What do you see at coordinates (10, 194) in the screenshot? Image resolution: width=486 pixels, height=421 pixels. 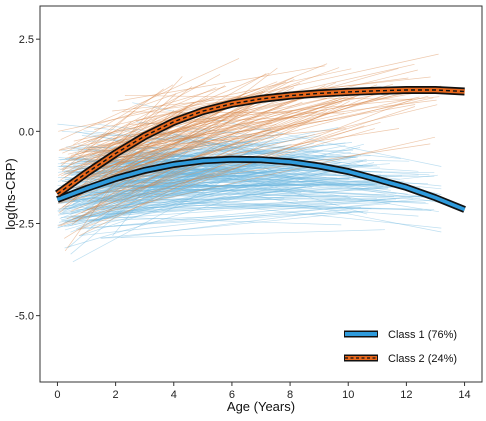 I see `y-axis-title: log(hs-CRP)` at bounding box center [10, 194].